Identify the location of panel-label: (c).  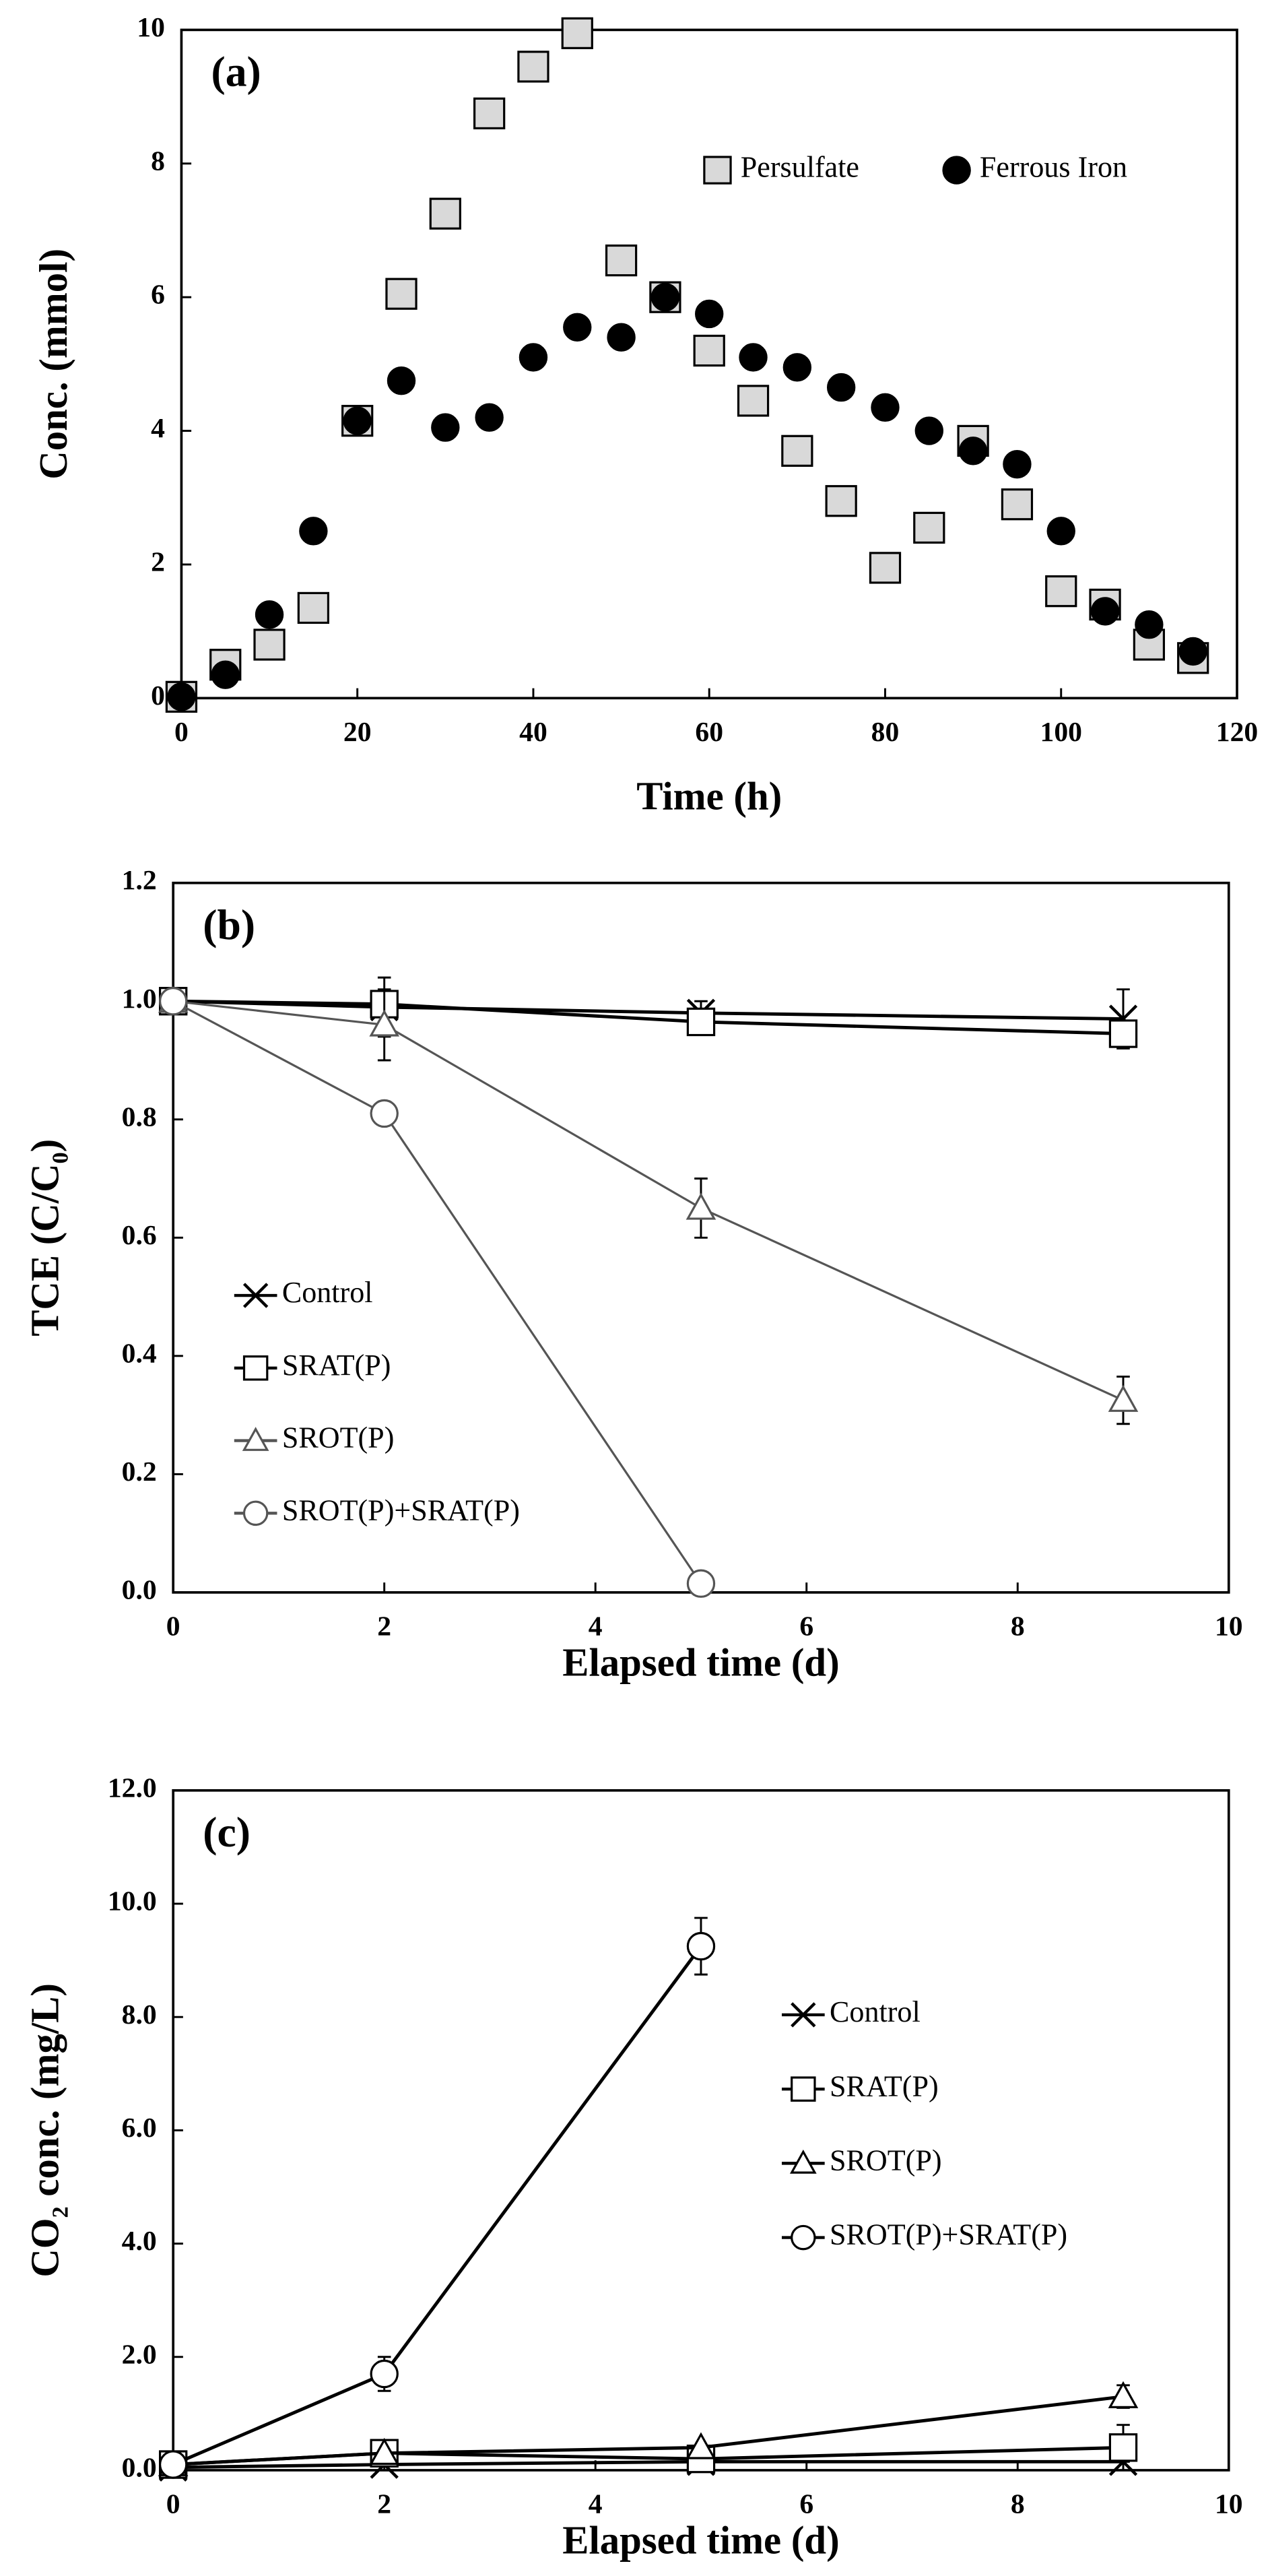
(226, 1832).